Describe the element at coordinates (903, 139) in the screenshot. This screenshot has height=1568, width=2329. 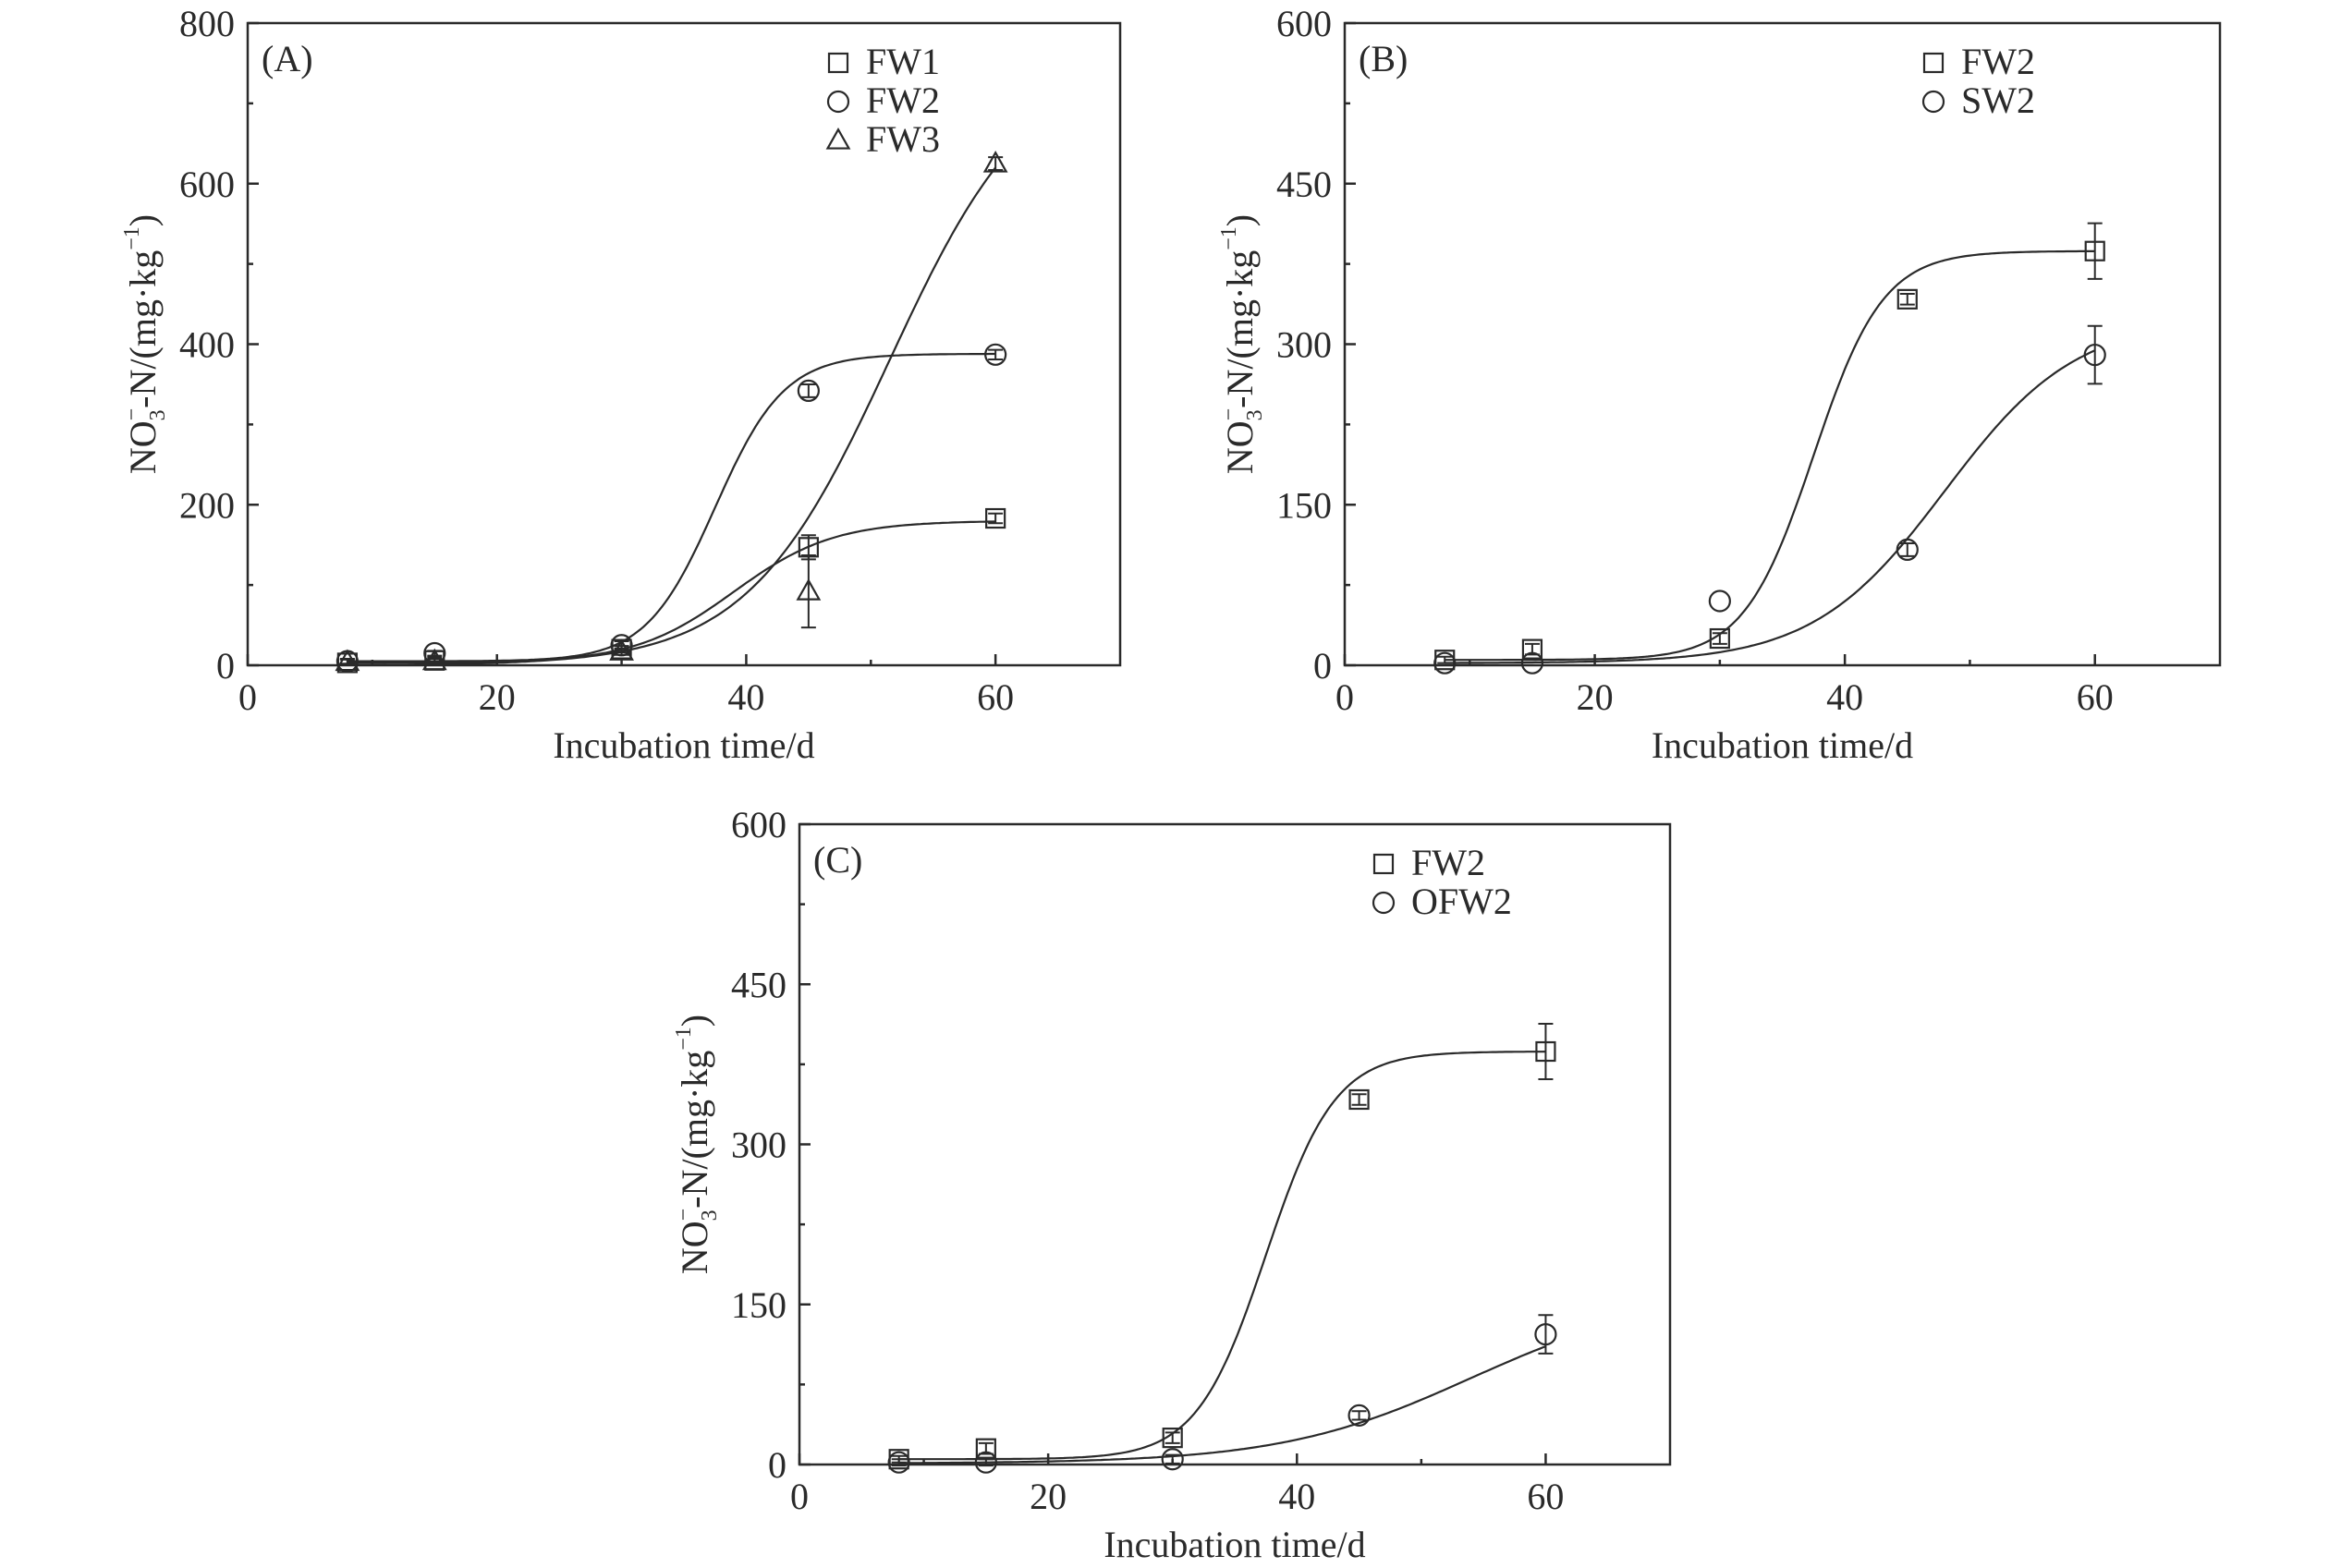
I see `legend-label: FW3` at that location.